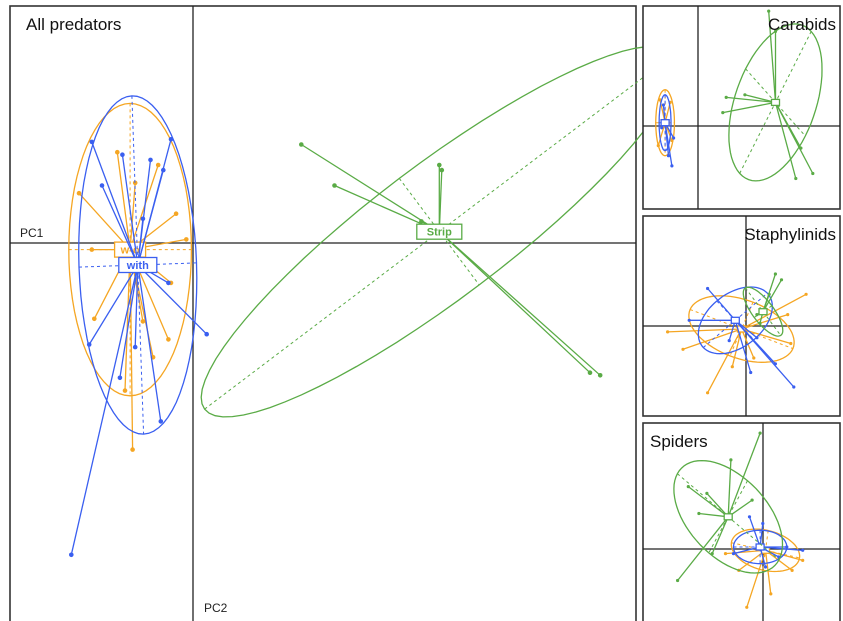 The image size is (843, 621). I want to click on ellipse-major-axis, so click(137, 265).